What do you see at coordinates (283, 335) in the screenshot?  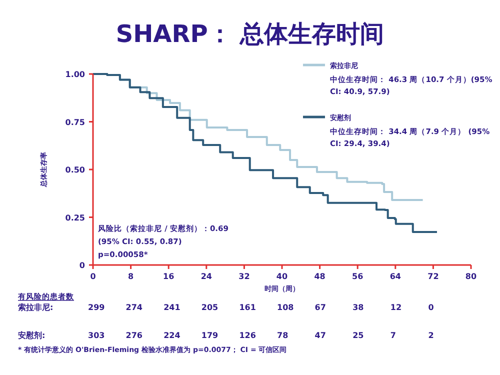 I see `text: 78` at bounding box center [283, 335].